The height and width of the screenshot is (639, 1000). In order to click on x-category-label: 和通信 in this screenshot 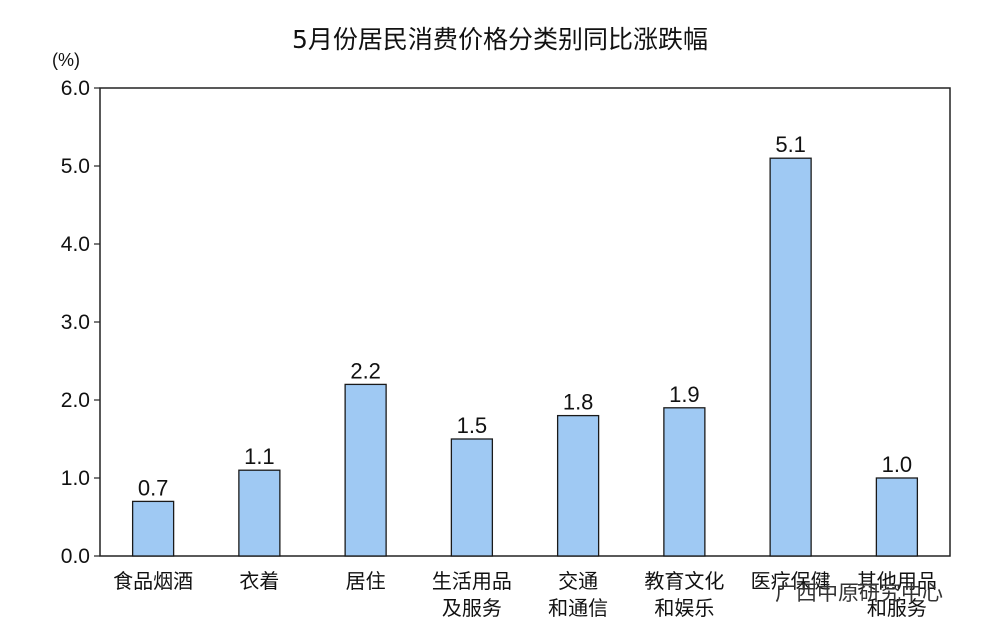, I will do `click(578, 608)`.